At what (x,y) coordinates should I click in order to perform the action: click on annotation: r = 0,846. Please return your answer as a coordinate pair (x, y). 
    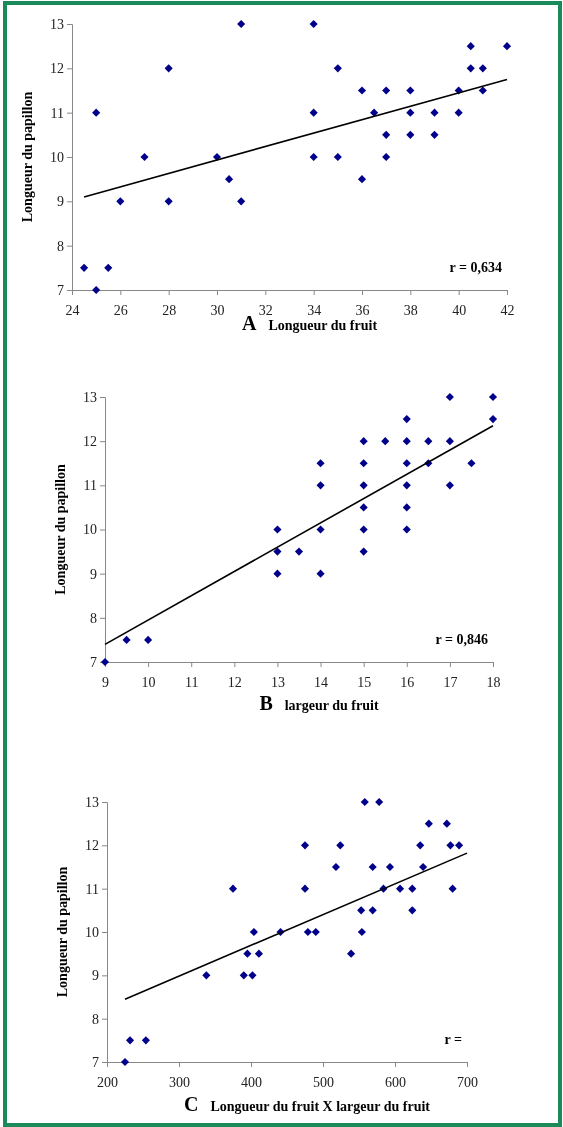
    Looking at the image, I should click on (461, 639).